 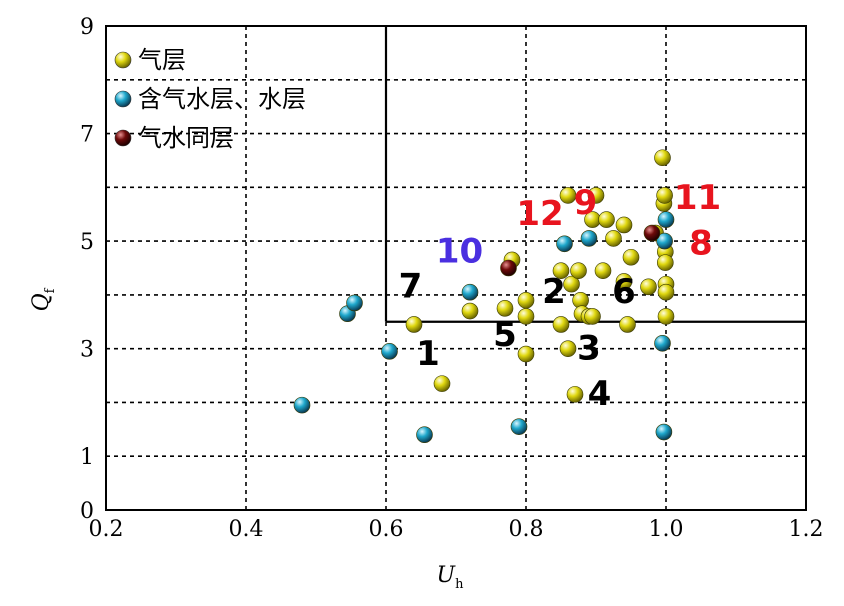 What do you see at coordinates (411, 287) in the screenshot?
I see `point-annotation-label: 7` at bounding box center [411, 287].